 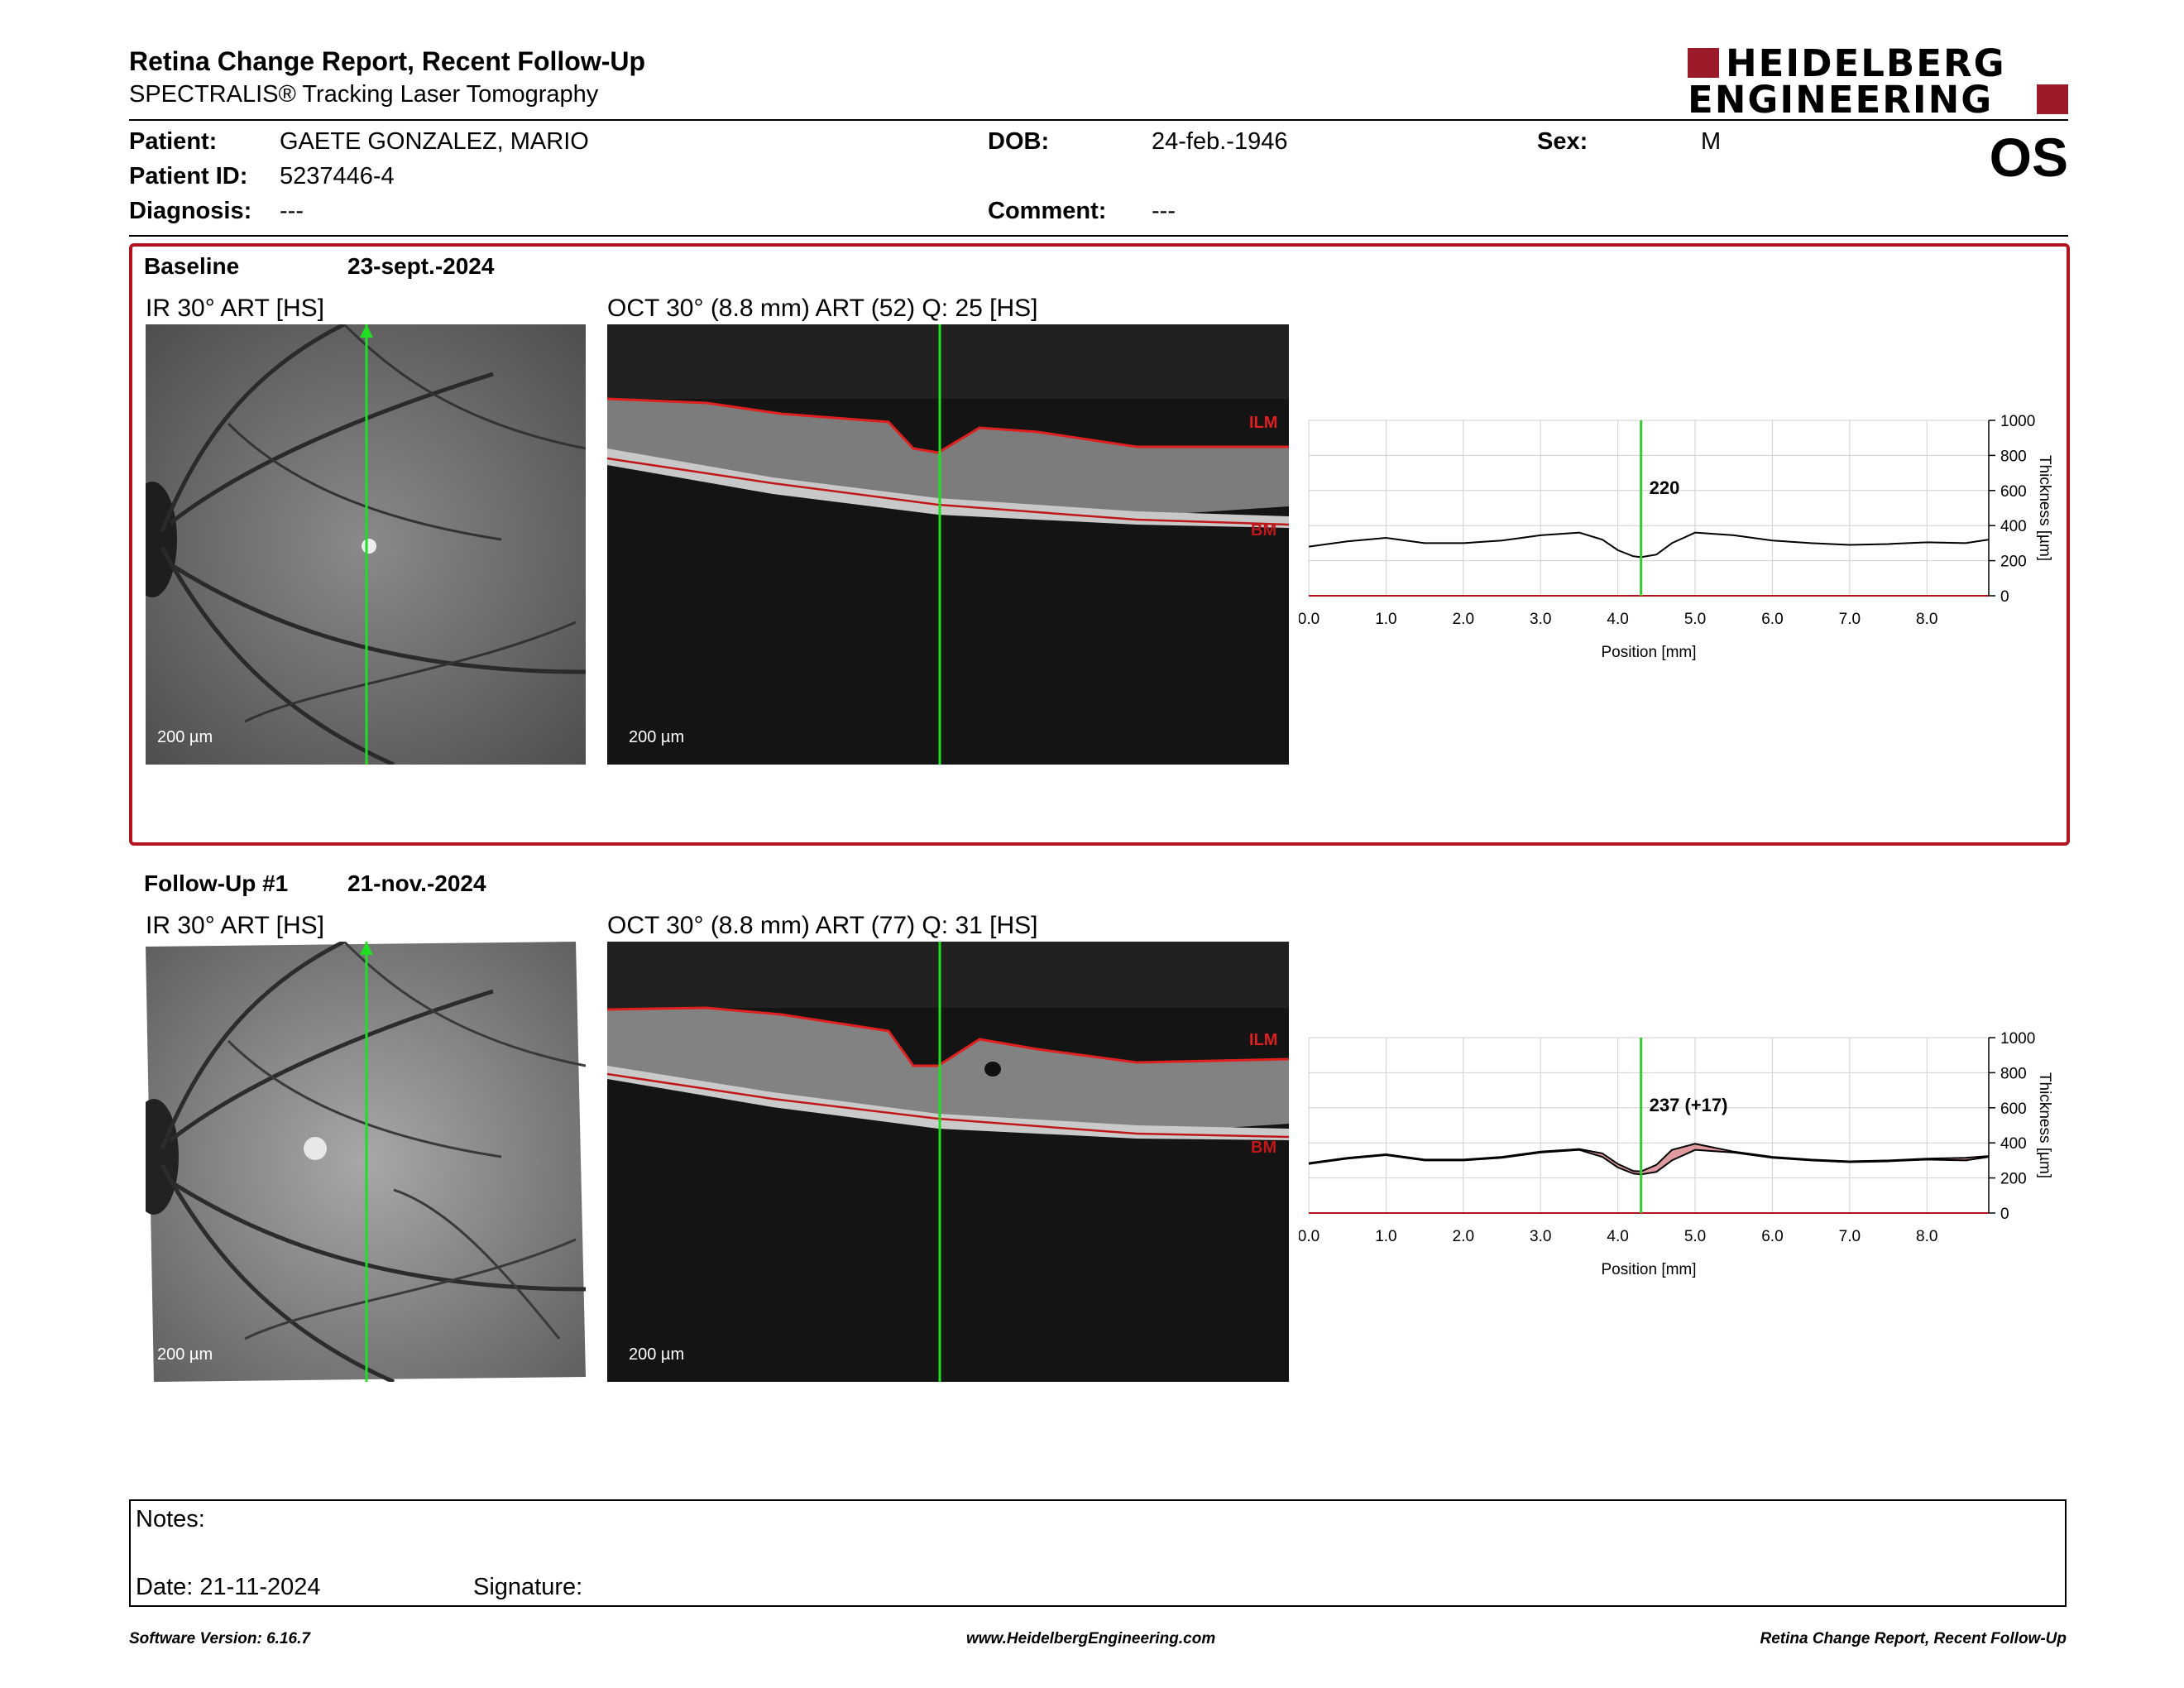 What do you see at coordinates (216, 883) in the screenshot?
I see `followup-label: Follow-Up #1` at bounding box center [216, 883].